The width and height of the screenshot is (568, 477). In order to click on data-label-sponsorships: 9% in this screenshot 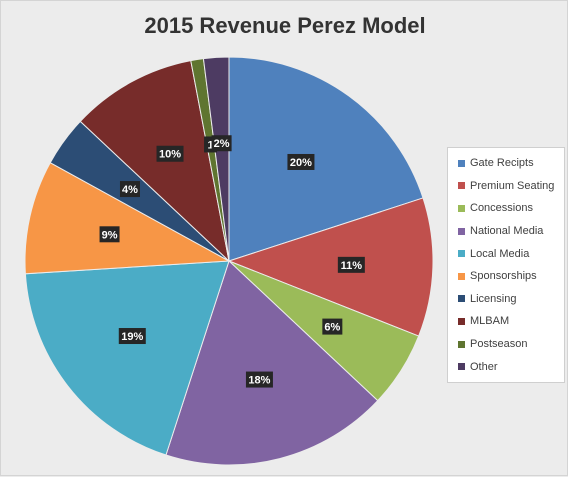, I will do `click(109, 234)`.